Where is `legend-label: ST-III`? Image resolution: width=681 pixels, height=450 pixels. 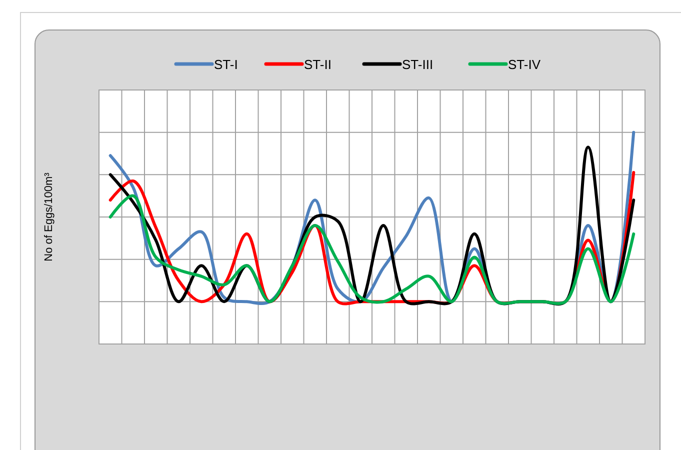
legend-label: ST-III is located at coordinates (418, 64).